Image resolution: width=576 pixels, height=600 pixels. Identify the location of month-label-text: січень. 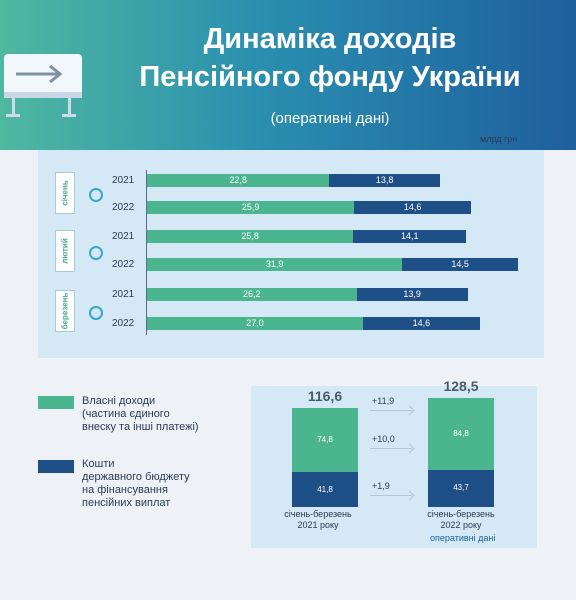
(65, 193).